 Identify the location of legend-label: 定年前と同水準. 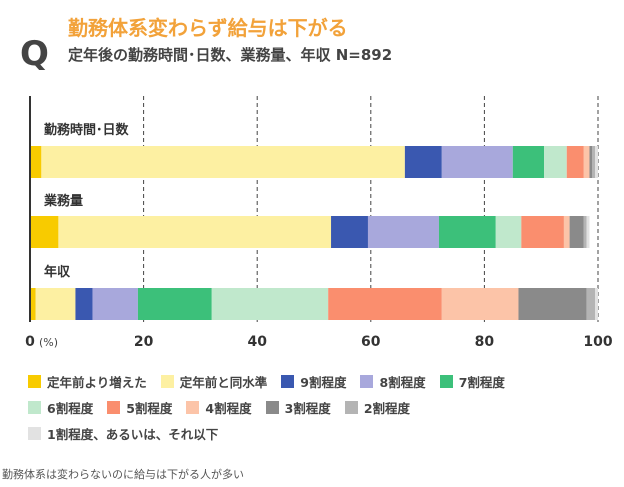
(223, 382).